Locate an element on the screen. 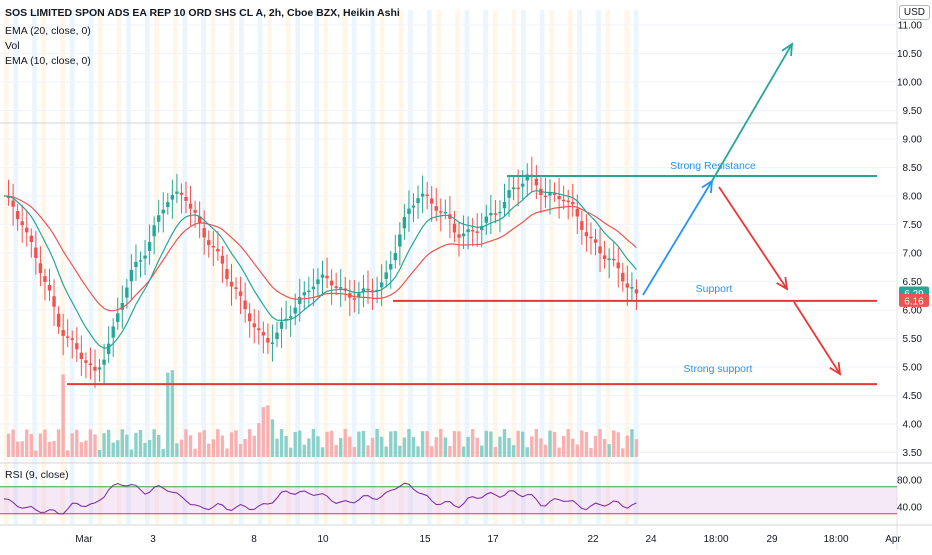 The image size is (932, 555). legend-ema20: EMA (20, close, 0) is located at coordinates (48, 31).